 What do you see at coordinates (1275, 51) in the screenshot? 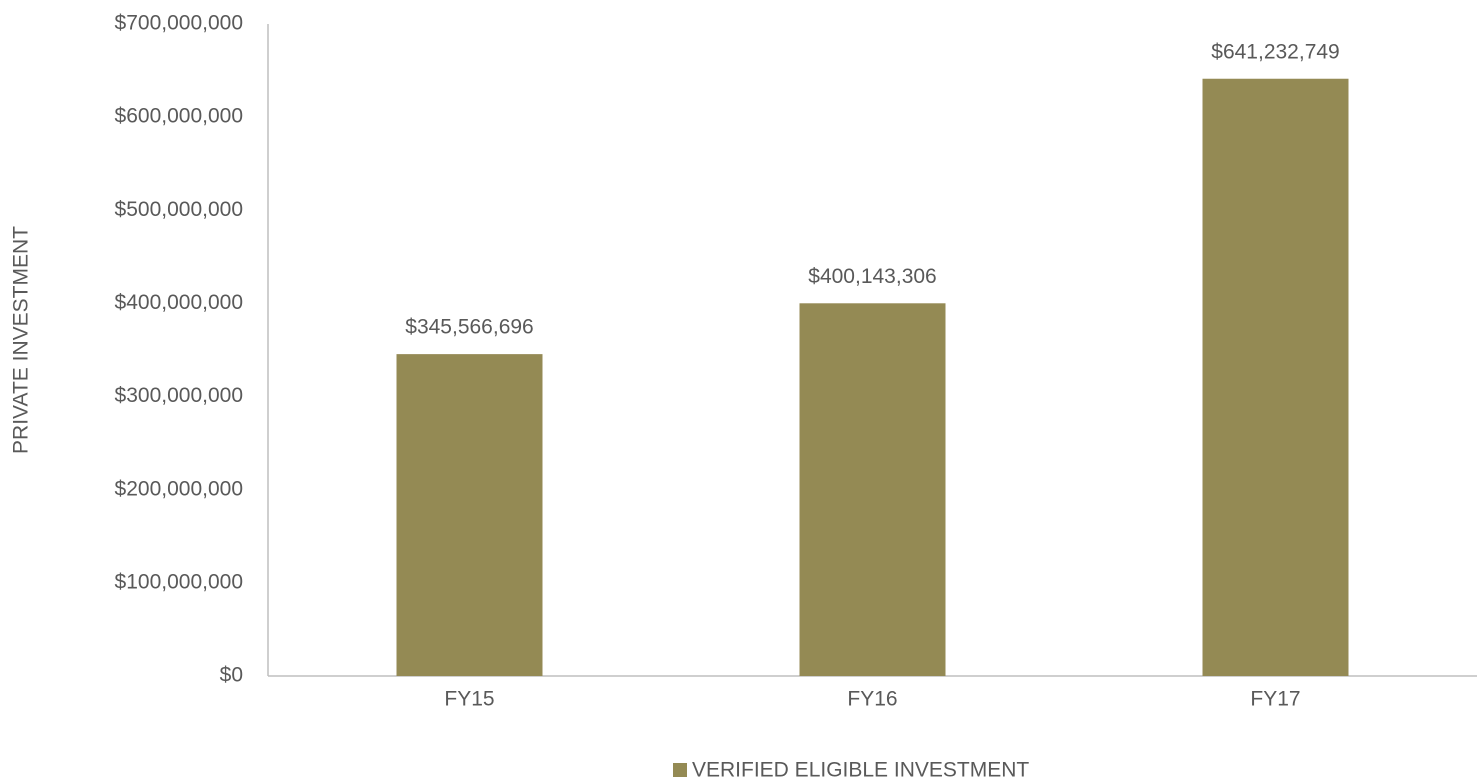
I see `data-label: $641,232,749` at bounding box center [1275, 51].